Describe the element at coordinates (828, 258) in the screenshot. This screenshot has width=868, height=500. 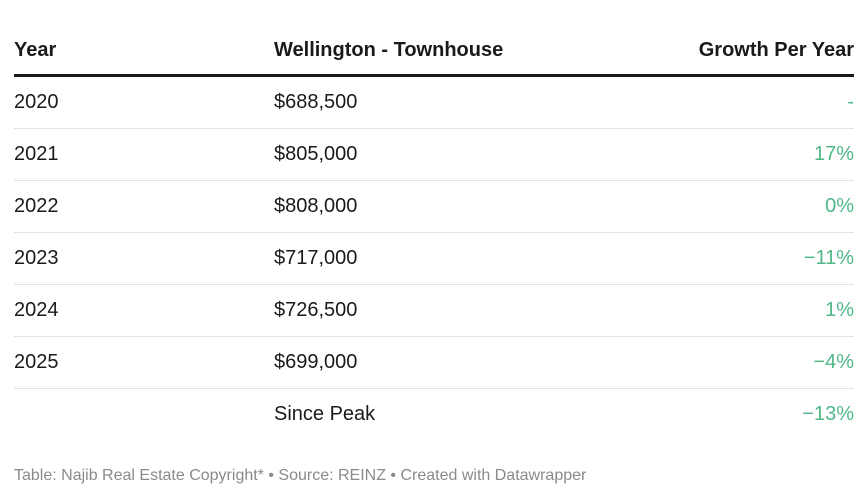
I see `growth-cell: −11%` at that location.